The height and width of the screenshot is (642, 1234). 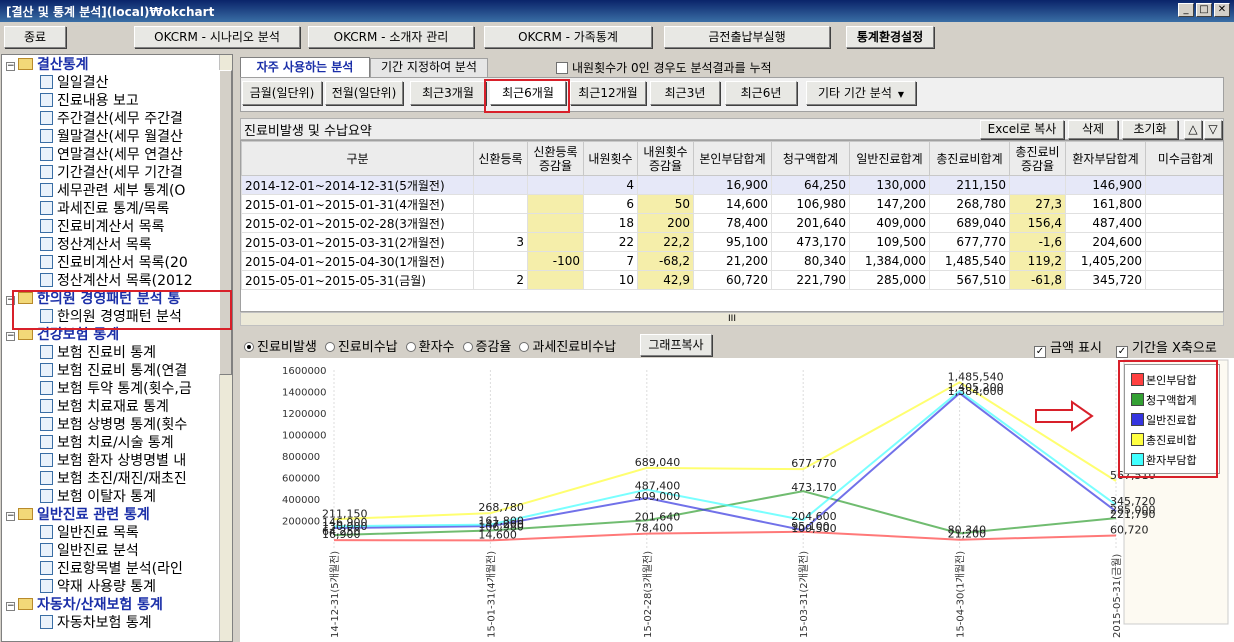 What do you see at coordinates (89, 533) in the screenshot?
I see `tree-item: 일반진료 목록` at bounding box center [89, 533].